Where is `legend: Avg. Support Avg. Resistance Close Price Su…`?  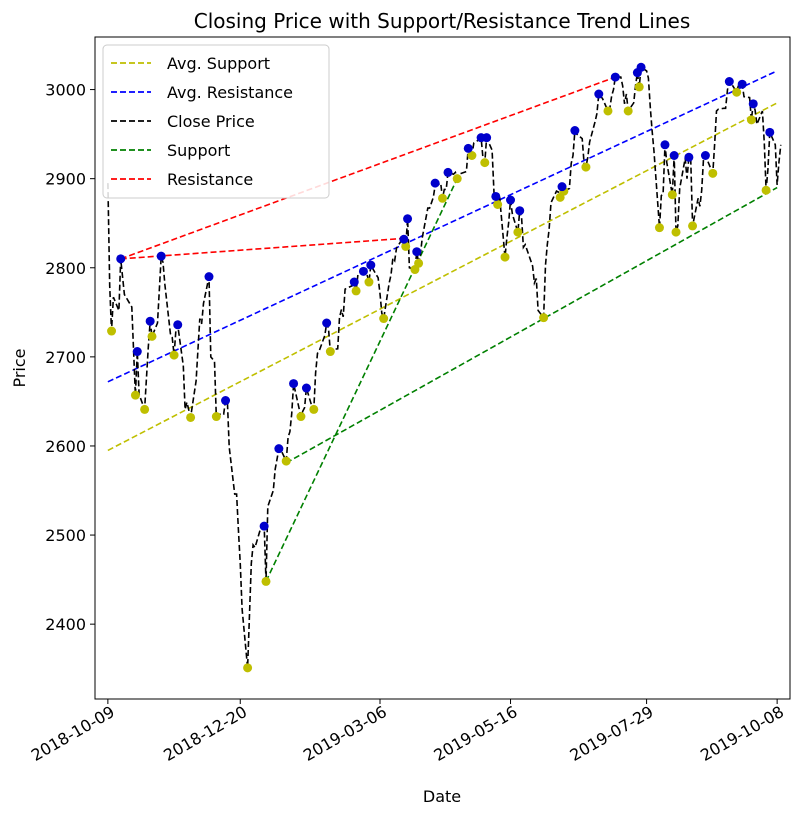
legend: Avg. Support Avg. Resistance Close Price Su… is located at coordinates (216, 121).